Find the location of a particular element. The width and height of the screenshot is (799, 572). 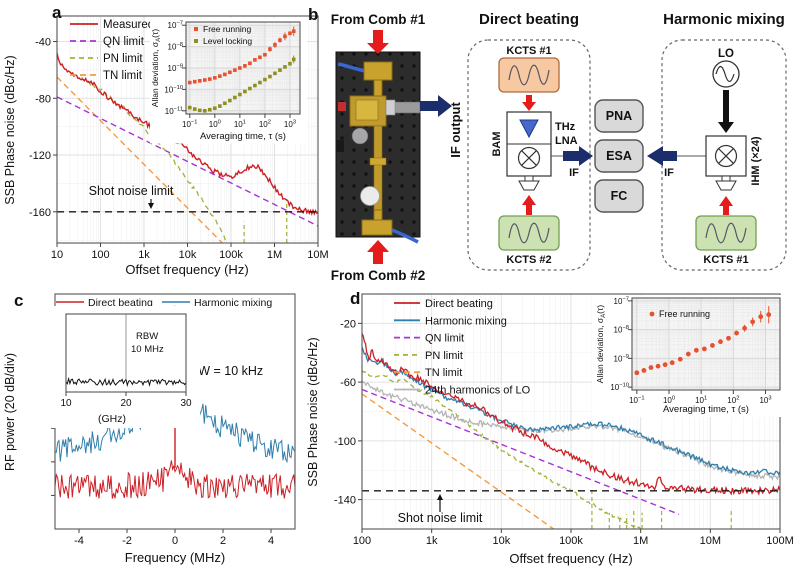

x-tick-label: 10 is located at coordinates (57, 255).